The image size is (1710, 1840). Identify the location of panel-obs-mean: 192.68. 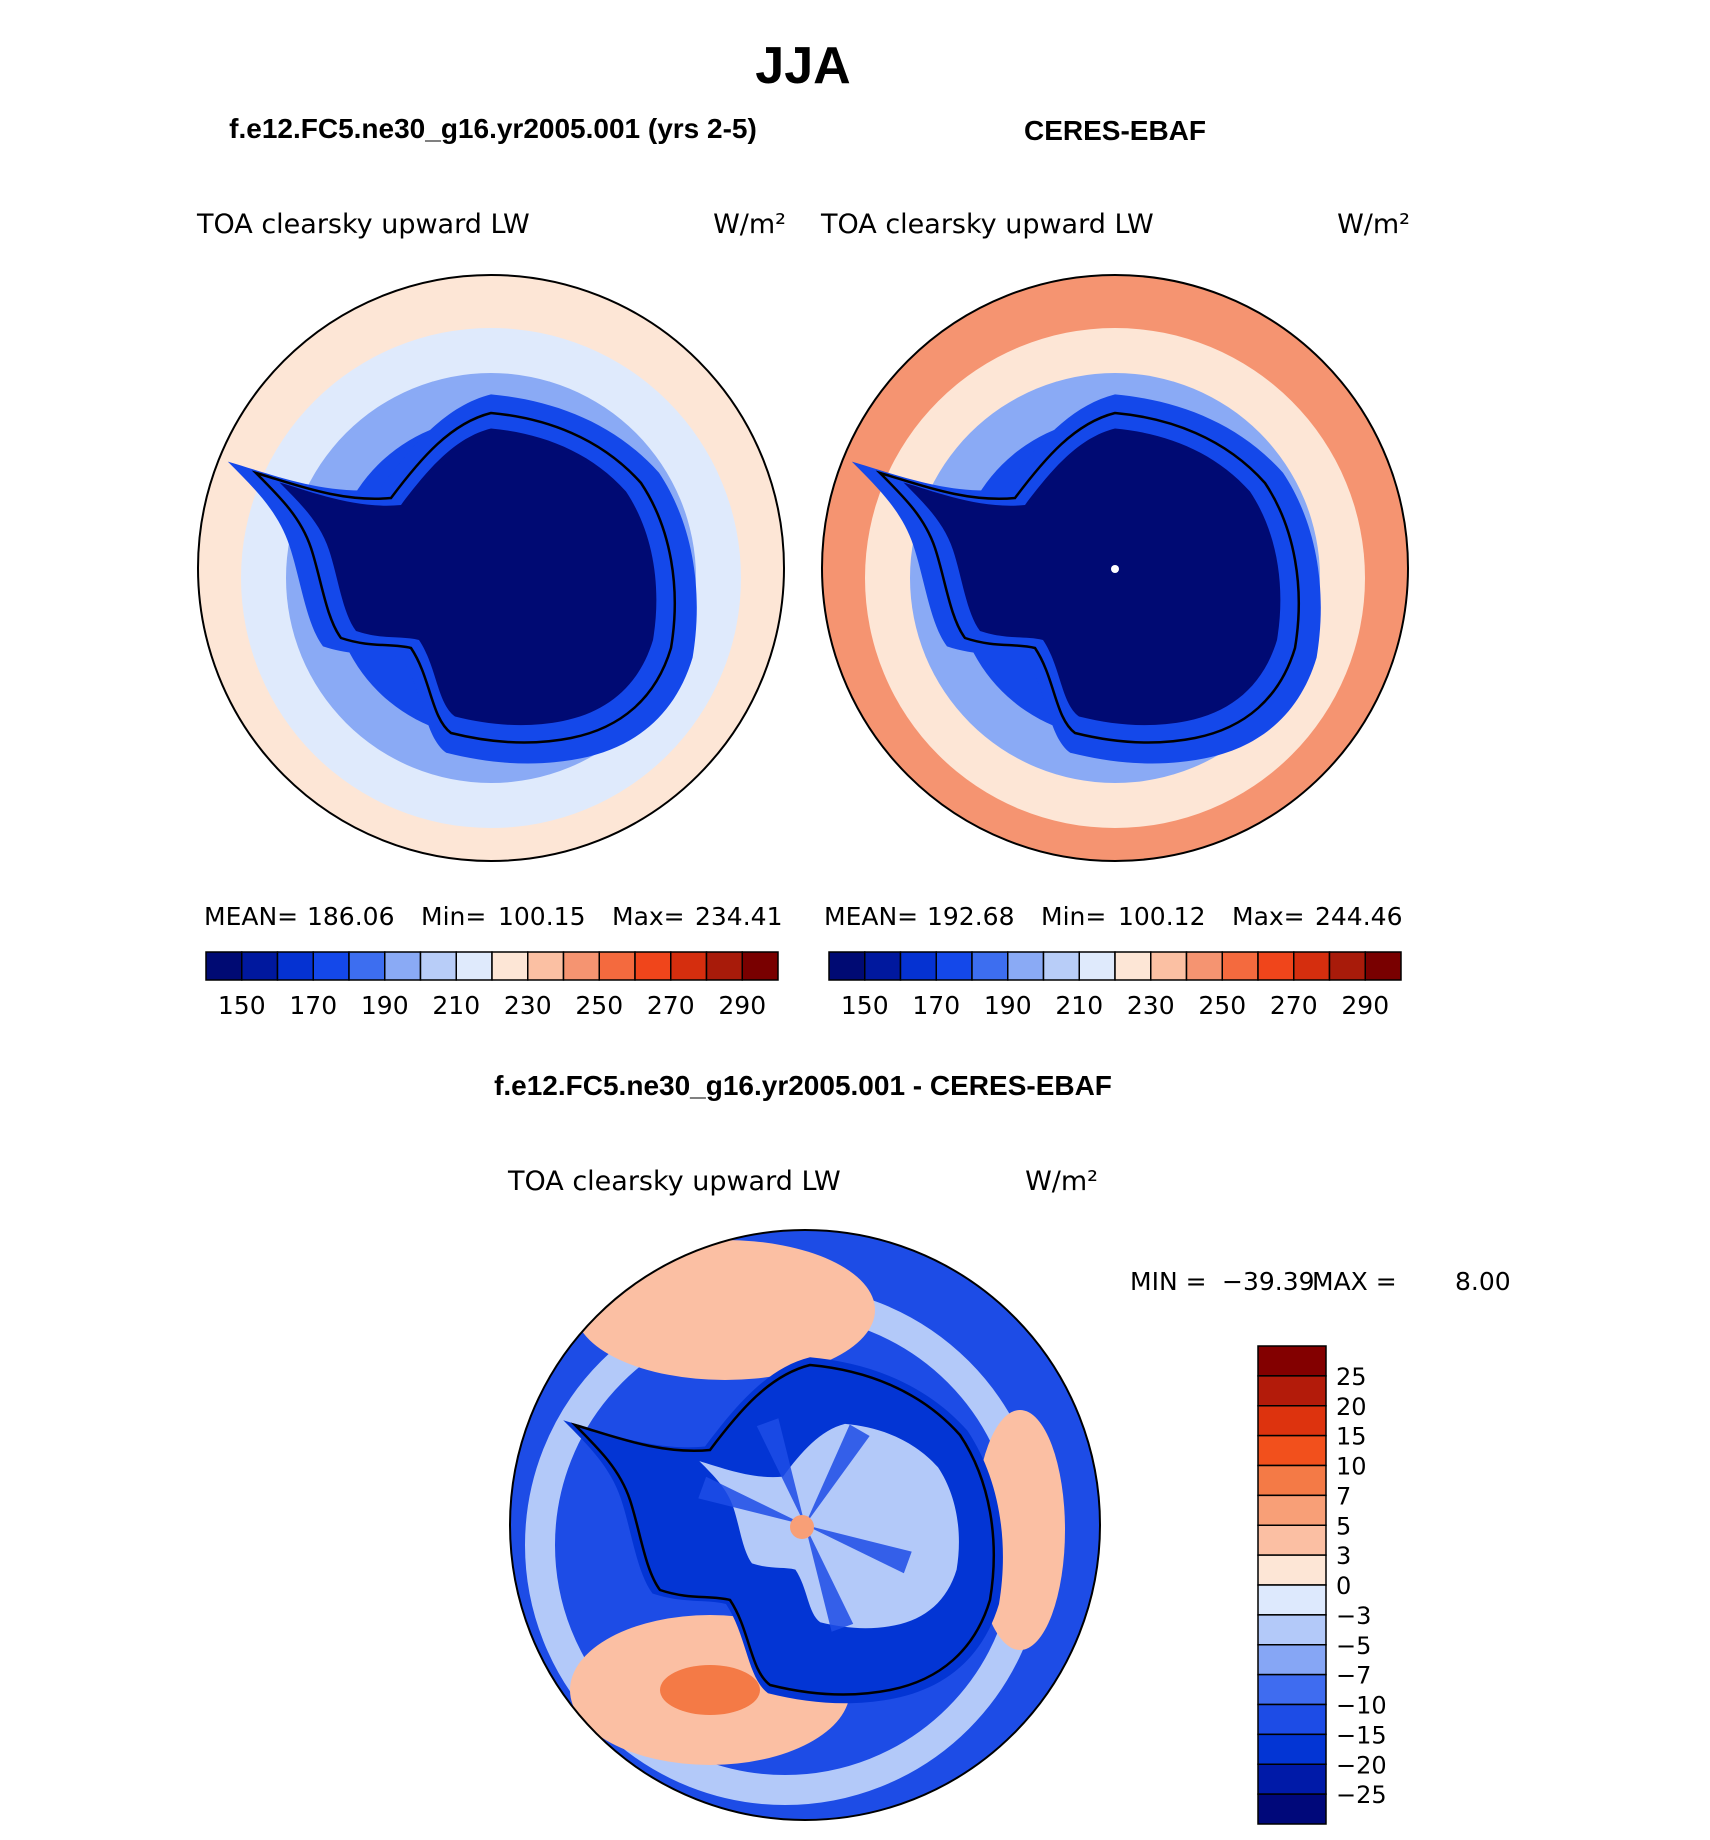
(970, 916).